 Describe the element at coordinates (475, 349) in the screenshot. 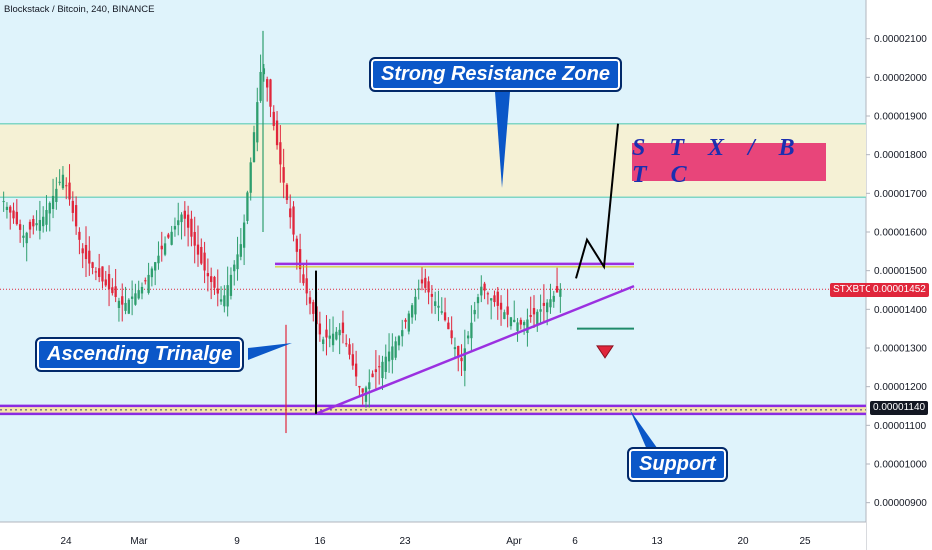

I see `ascending-trendline` at that location.